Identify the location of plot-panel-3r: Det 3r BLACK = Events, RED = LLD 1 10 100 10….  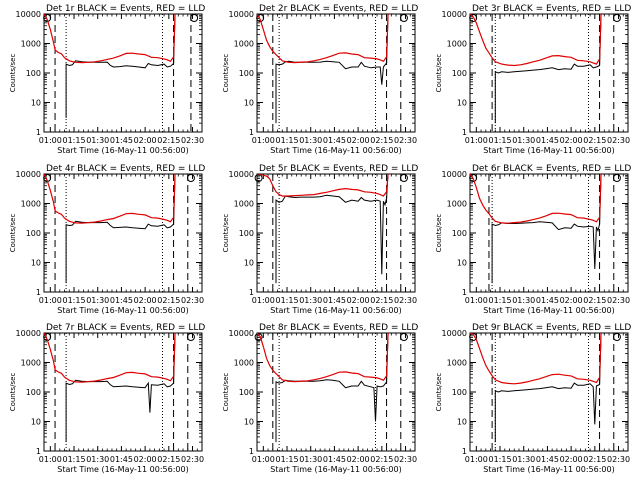
(533, 79).